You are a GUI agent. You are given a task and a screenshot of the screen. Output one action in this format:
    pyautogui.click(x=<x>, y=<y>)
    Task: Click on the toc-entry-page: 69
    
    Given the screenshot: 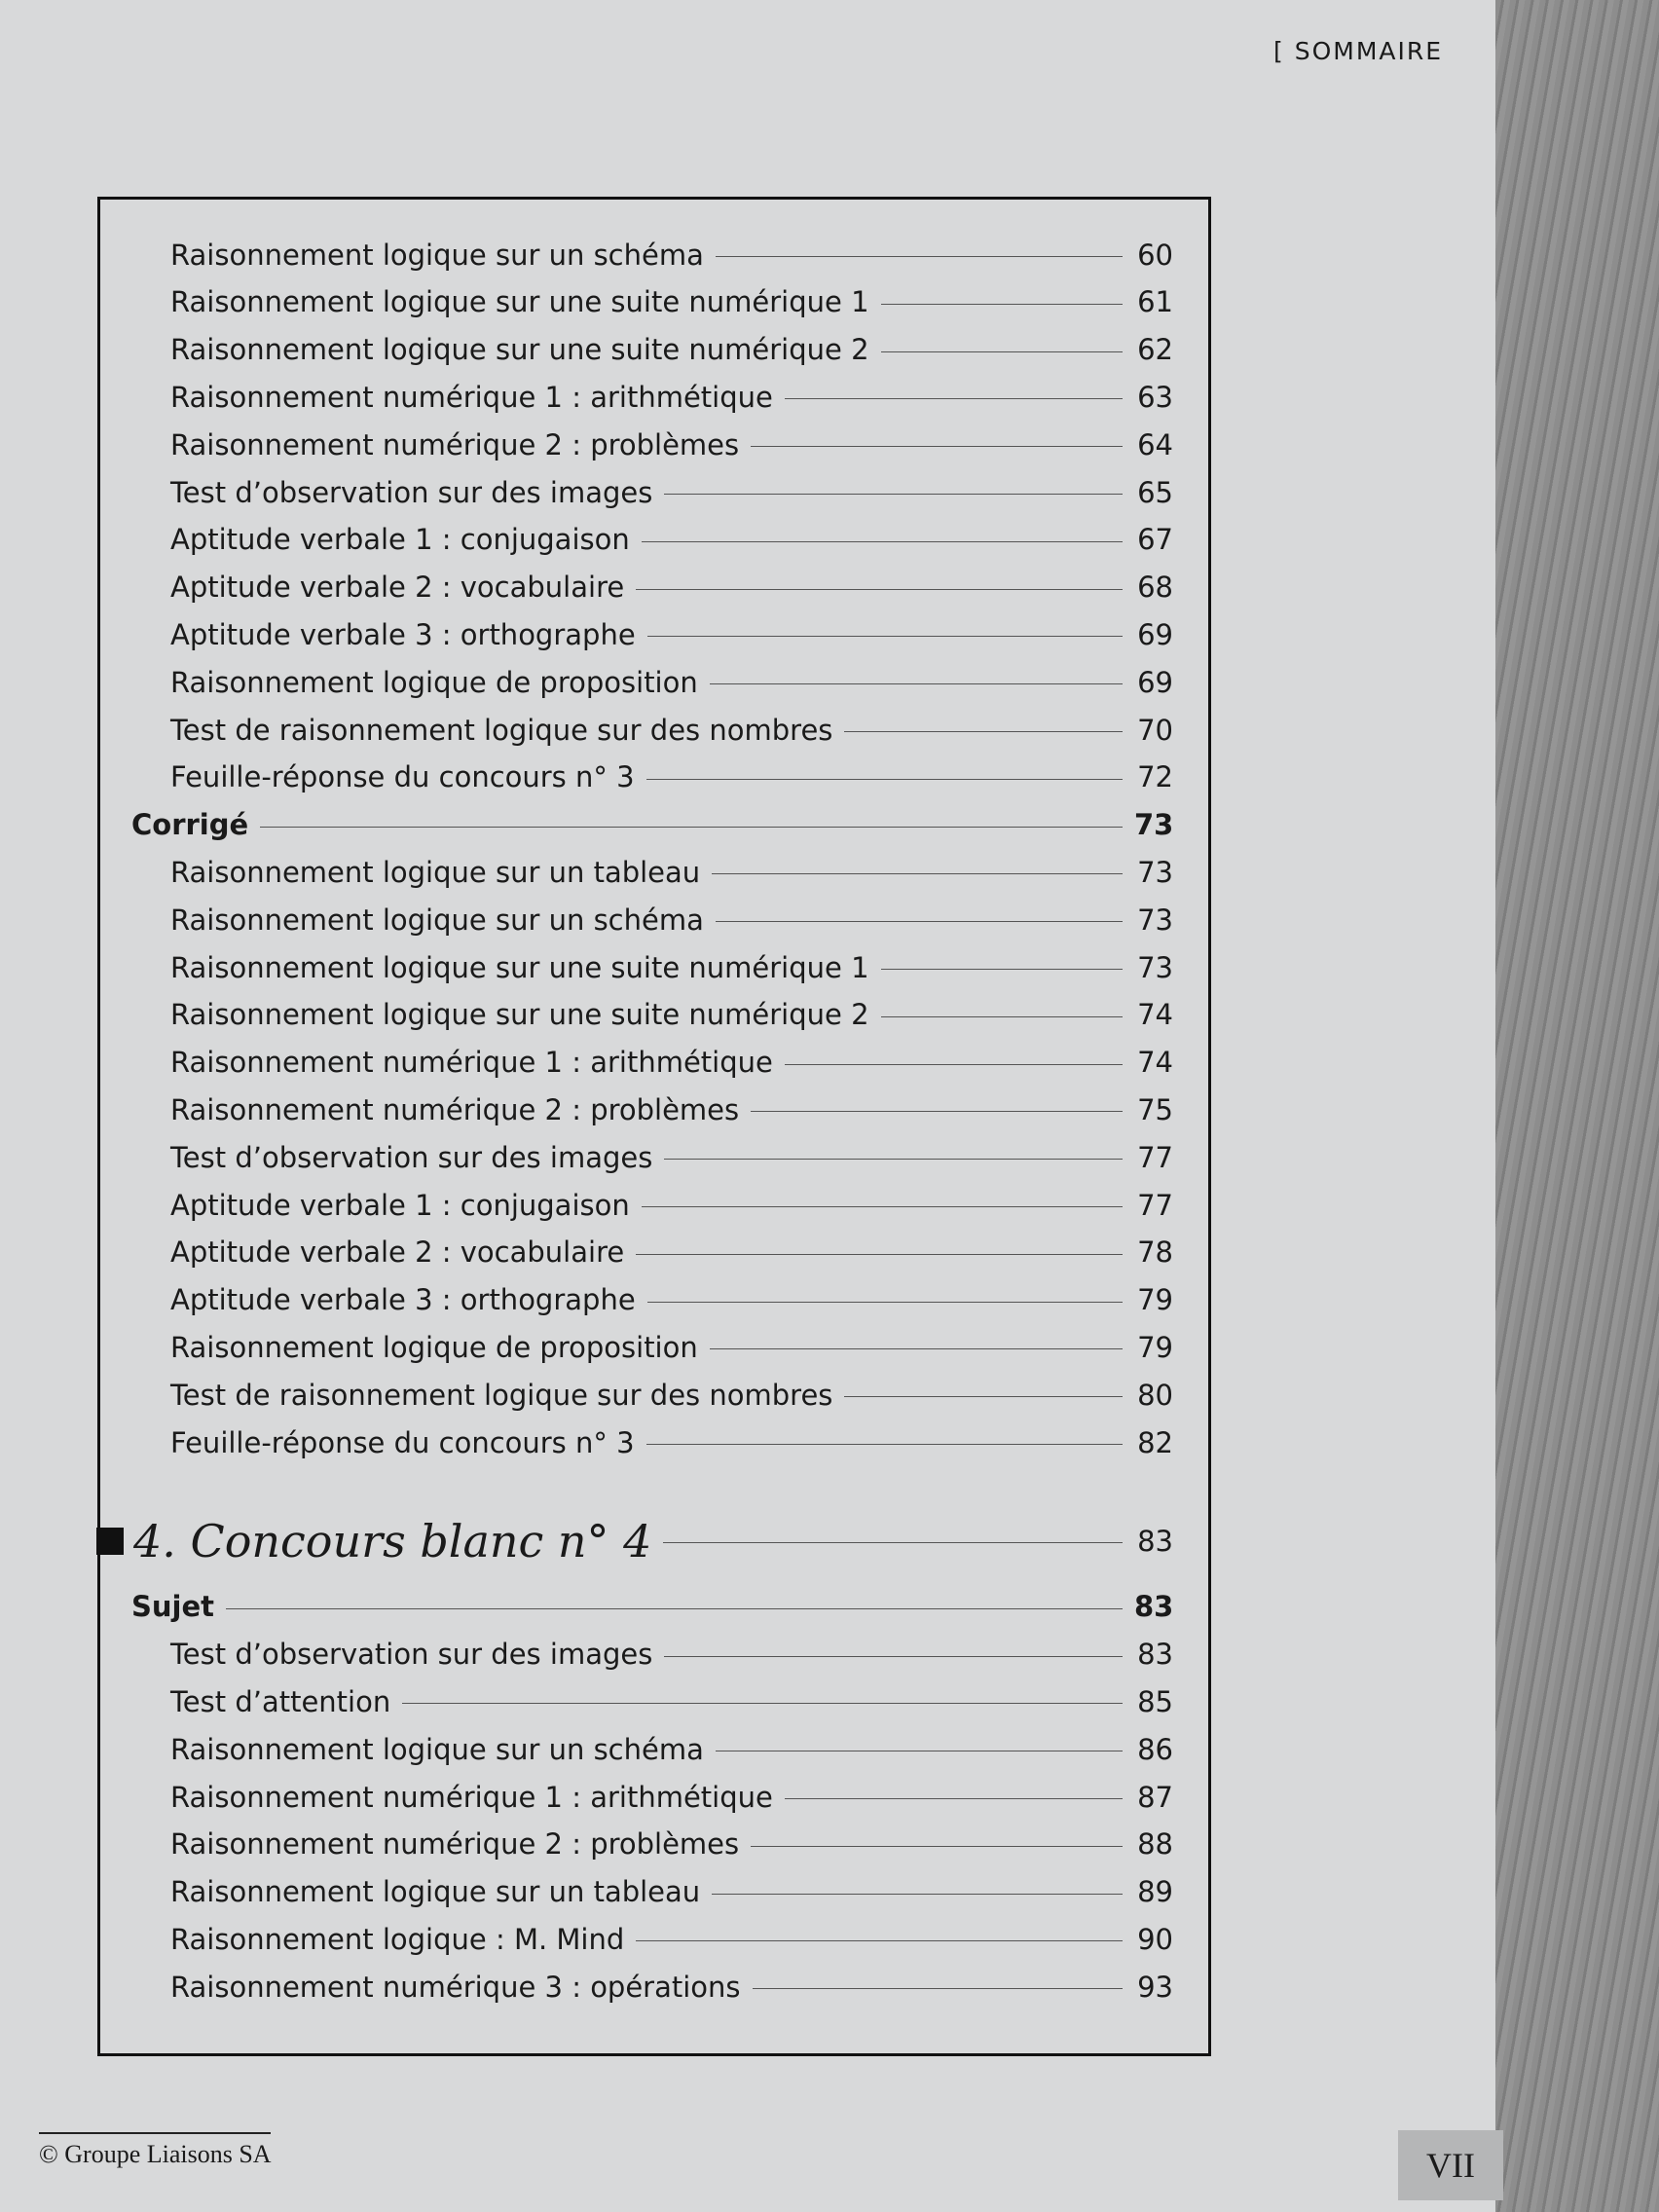 What is the action you would take?
    pyautogui.click(x=1155, y=634)
    